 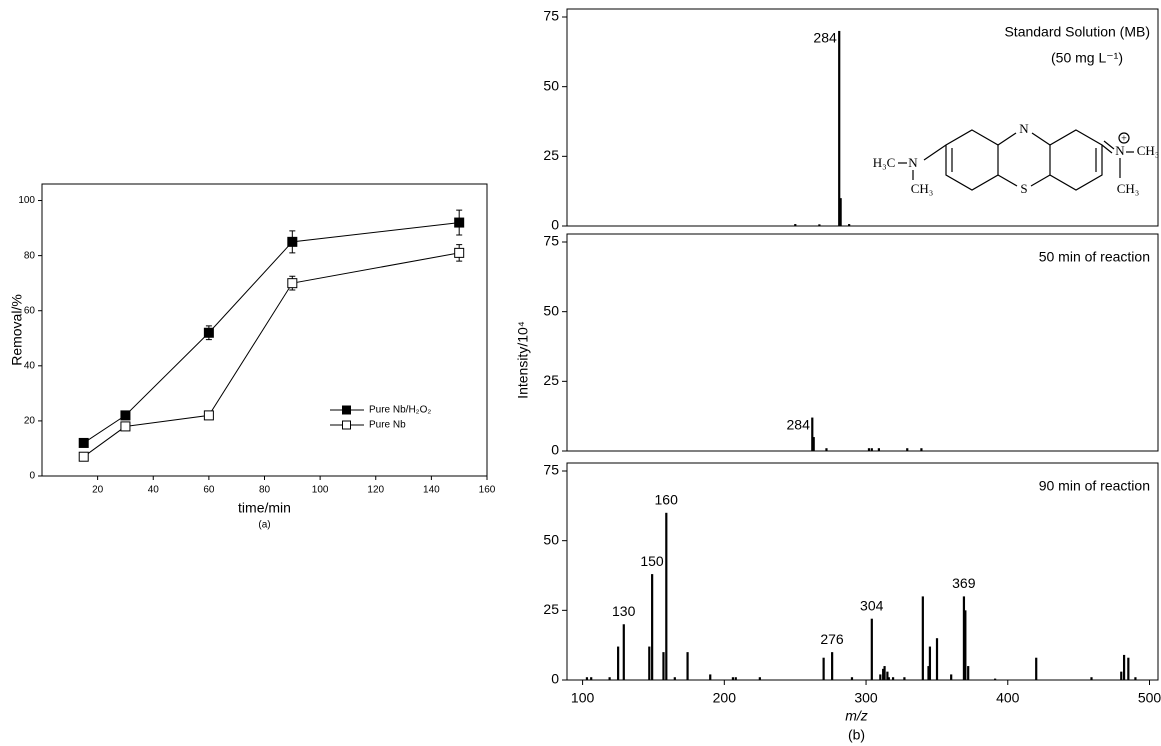 I want to click on x-tick-label: 140, so click(x=431, y=490).